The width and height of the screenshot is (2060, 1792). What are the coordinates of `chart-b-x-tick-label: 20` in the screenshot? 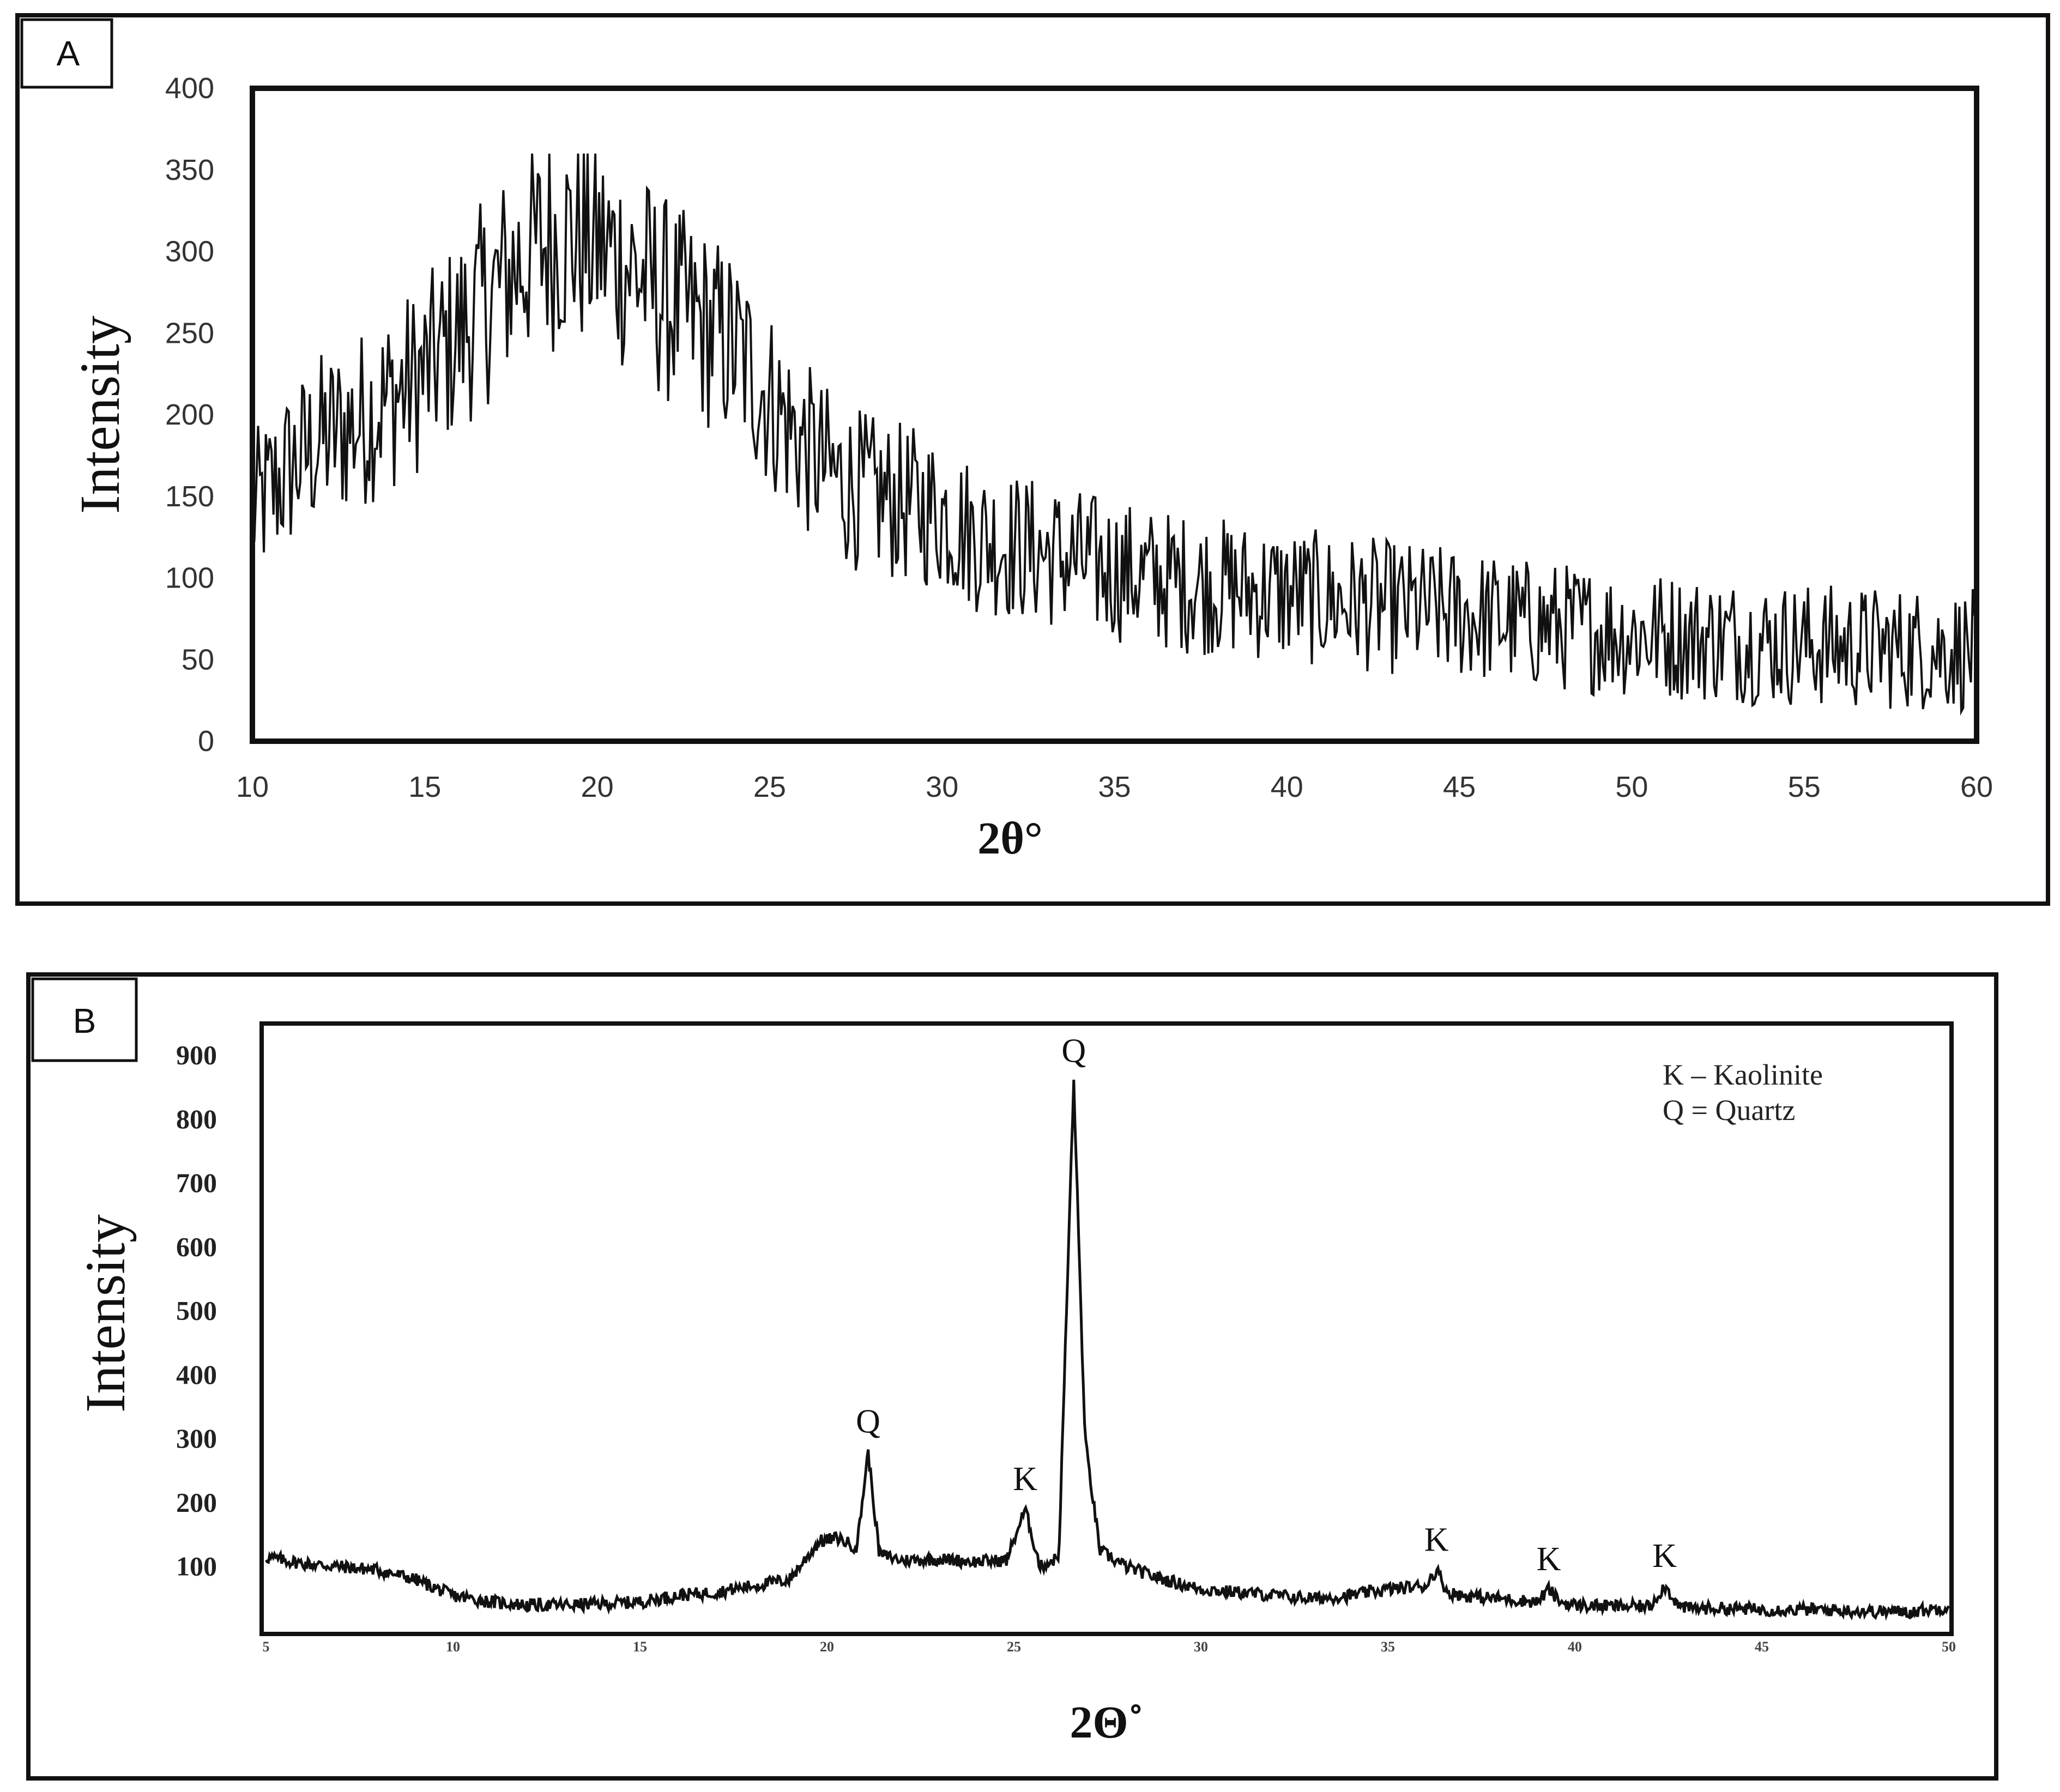 It's located at (827, 1647).